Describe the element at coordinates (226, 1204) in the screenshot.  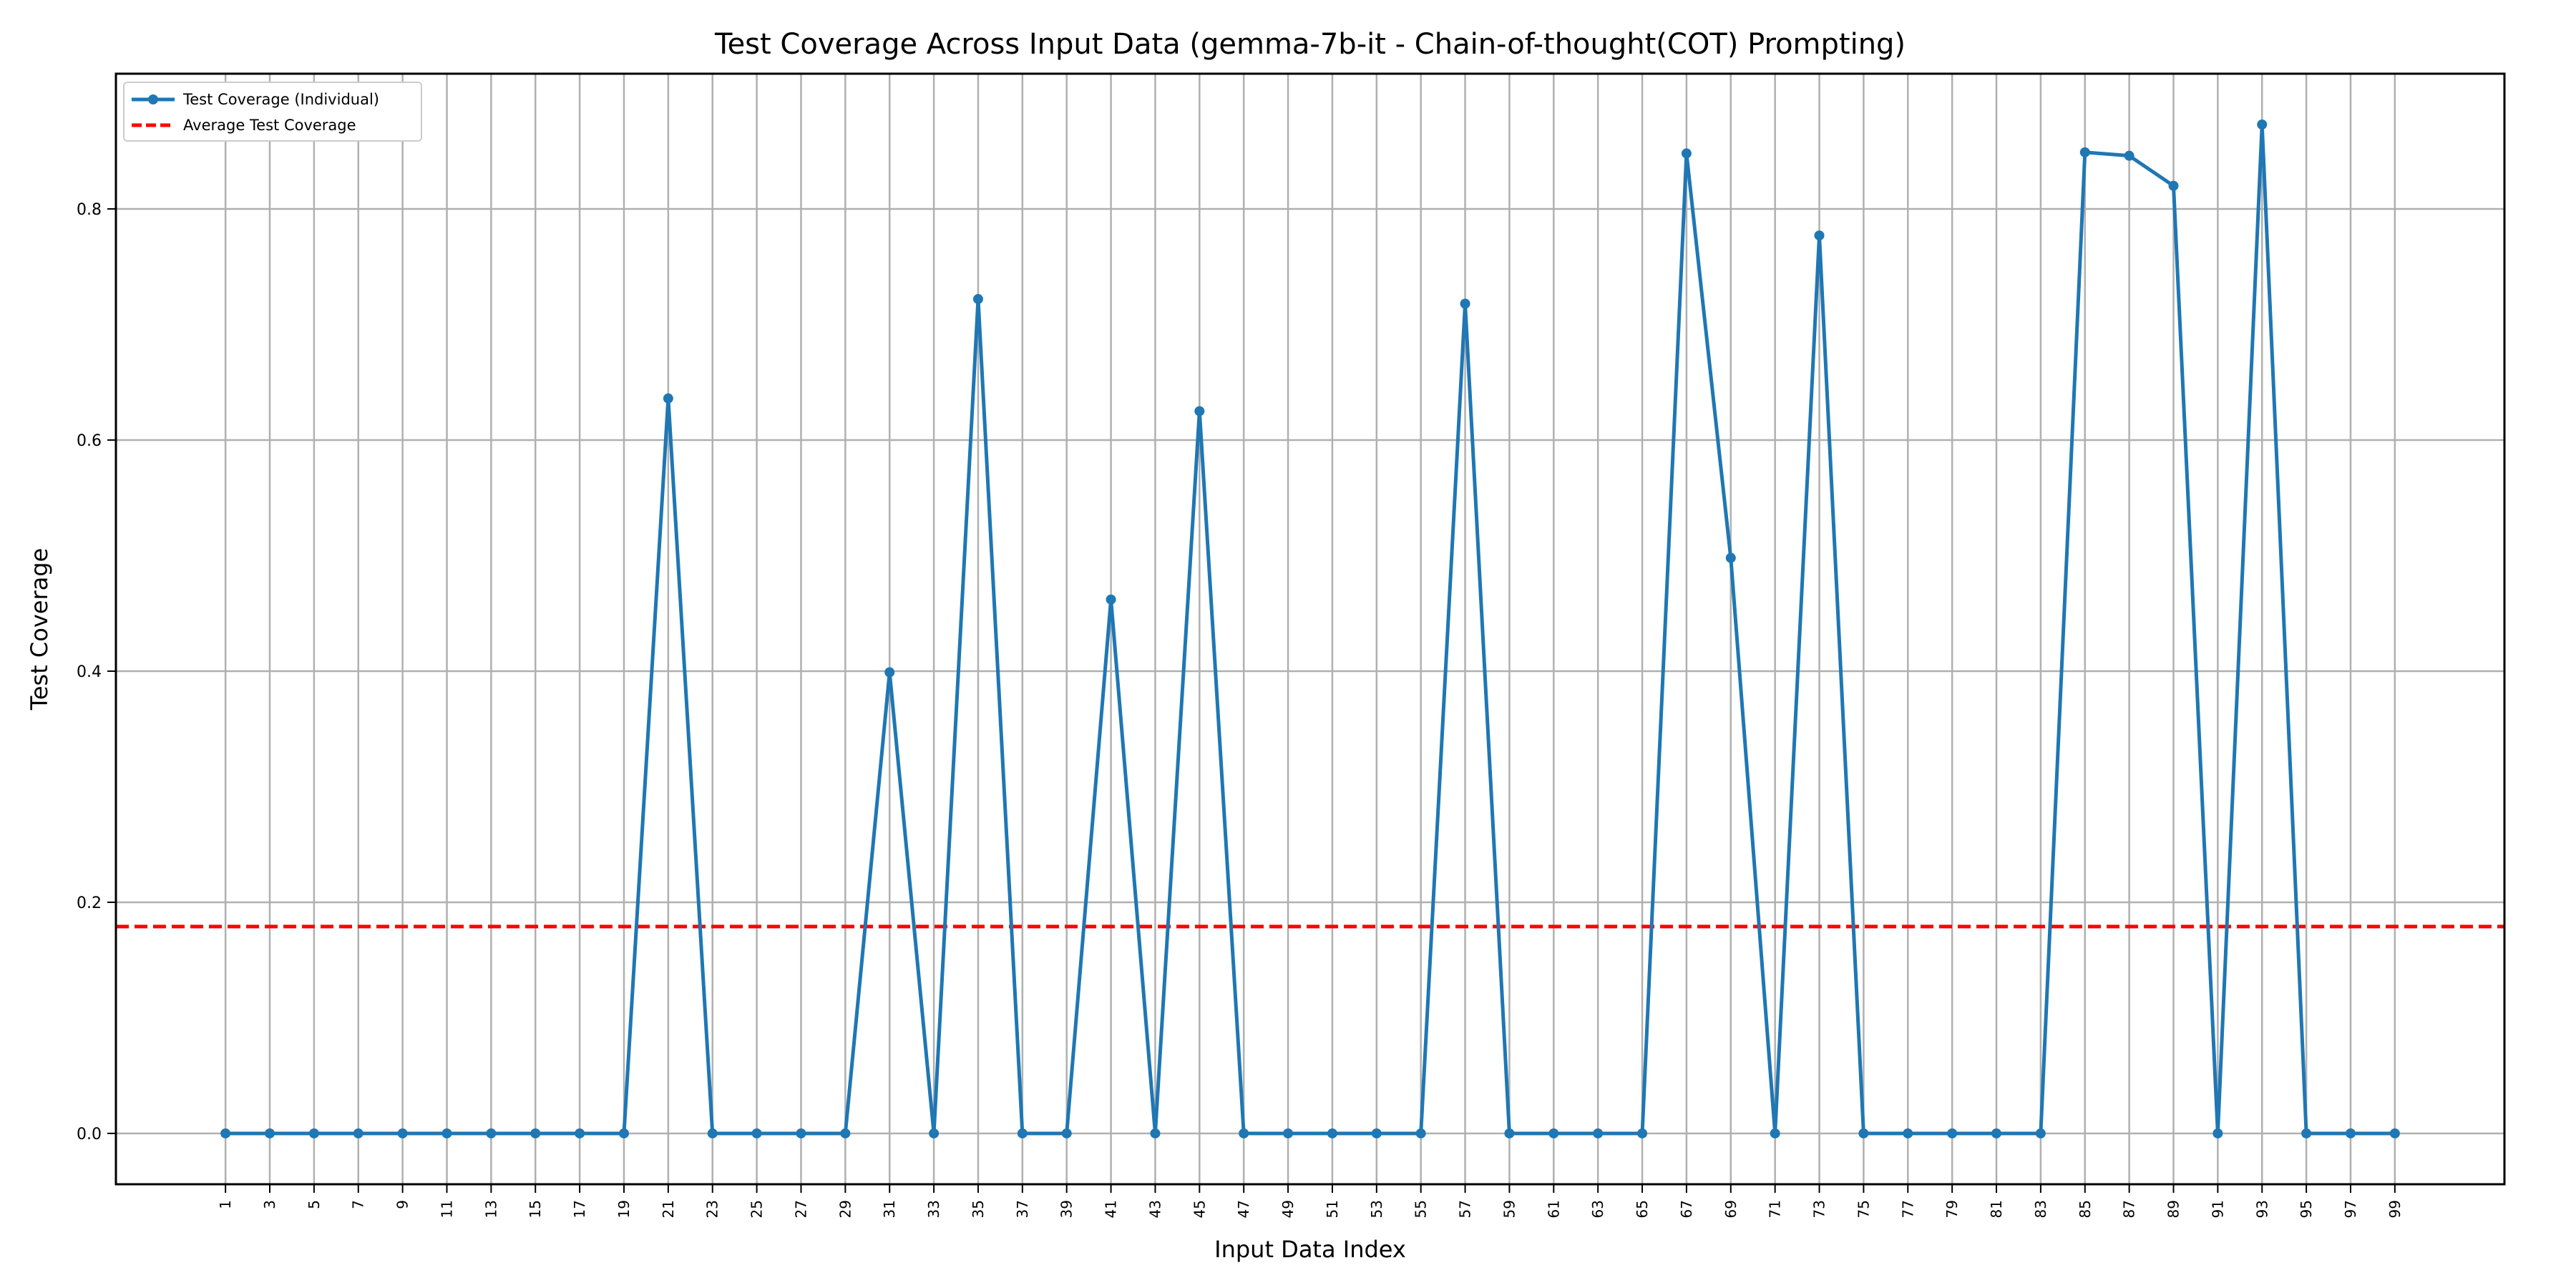
I see `x-tick-label: 1` at that location.